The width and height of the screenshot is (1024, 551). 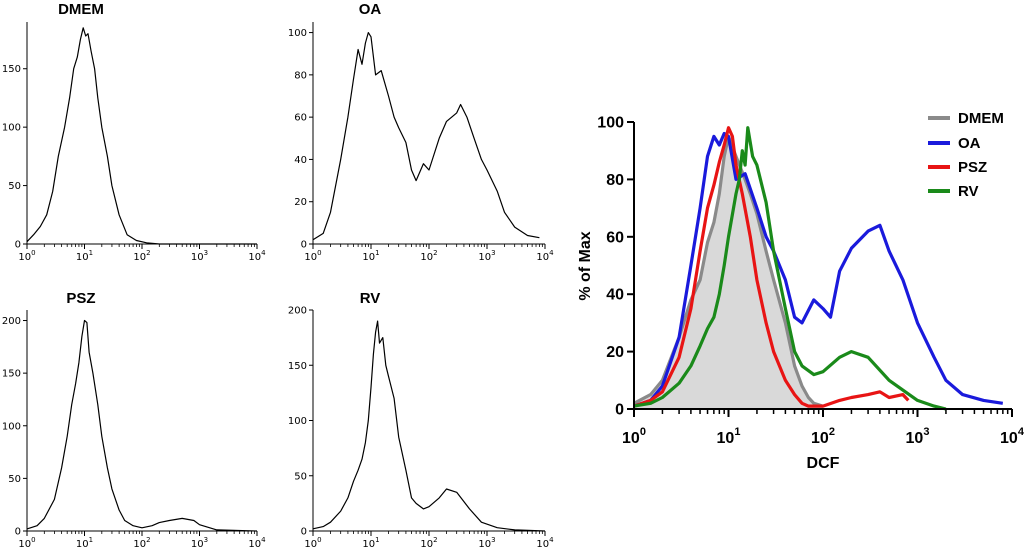 I want to click on rv-panel-title: RV, so click(x=370, y=298).